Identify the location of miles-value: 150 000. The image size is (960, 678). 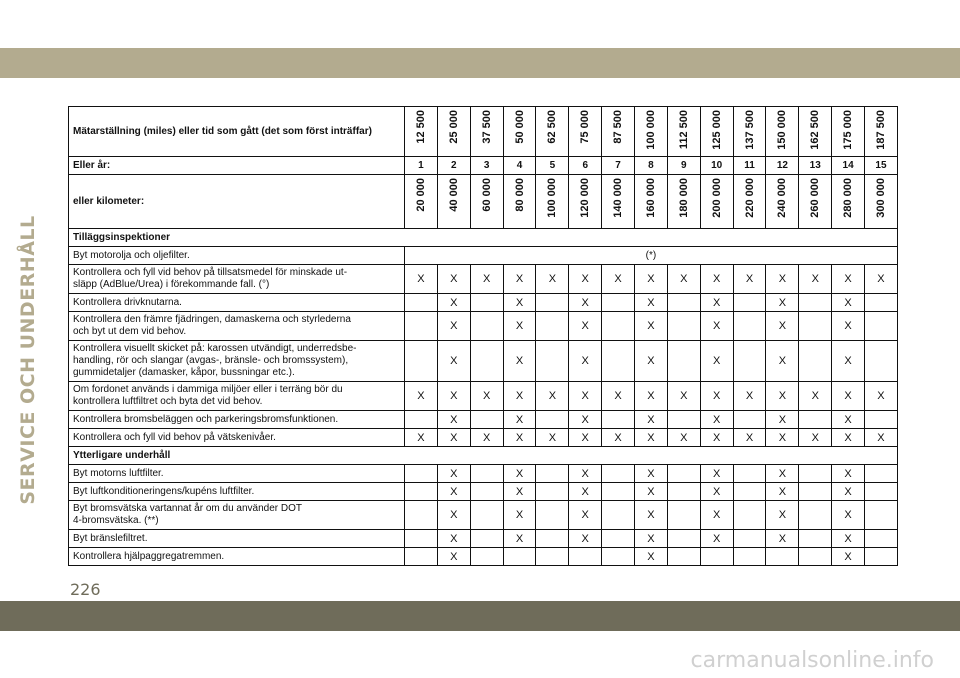
(782, 130).